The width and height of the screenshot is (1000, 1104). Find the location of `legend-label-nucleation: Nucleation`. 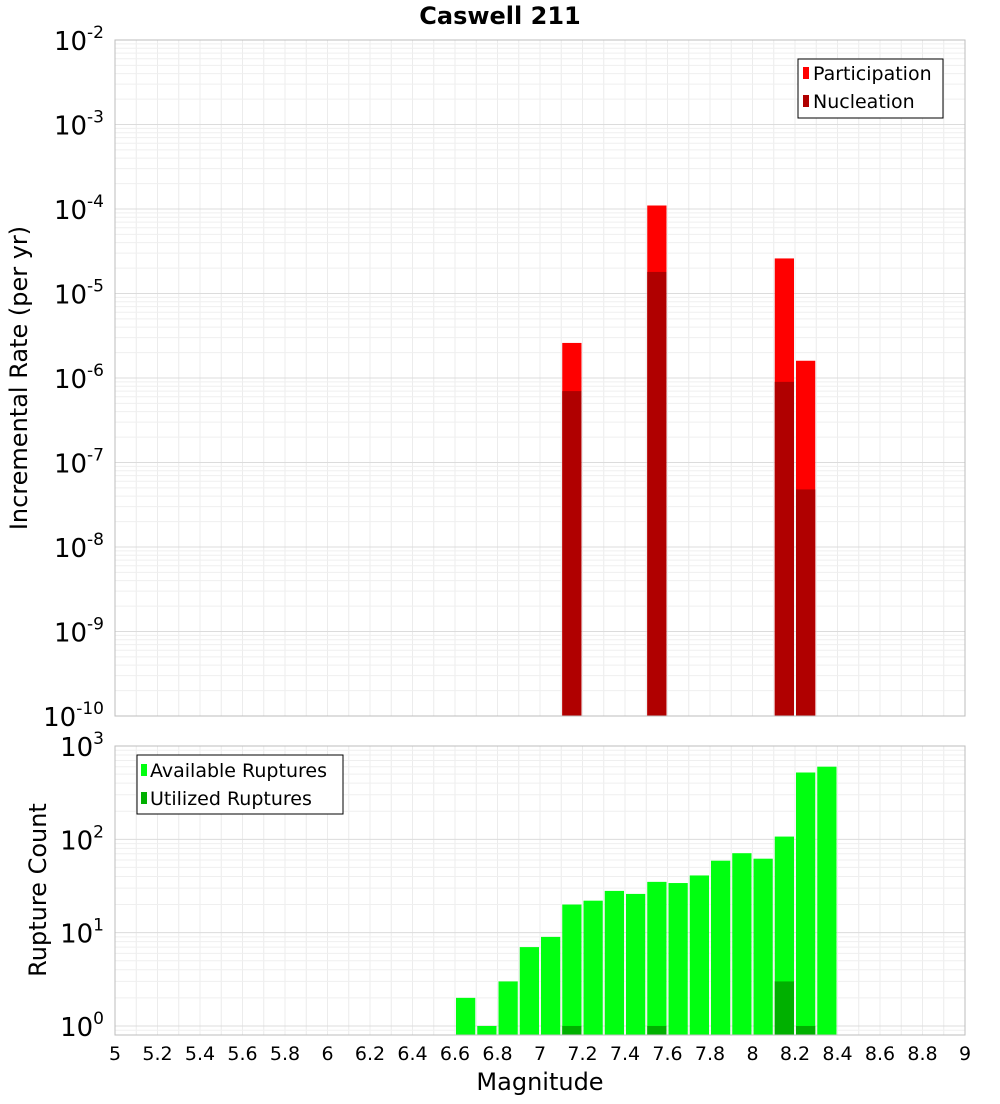

legend-label-nucleation: Nucleation is located at coordinates (864, 102).